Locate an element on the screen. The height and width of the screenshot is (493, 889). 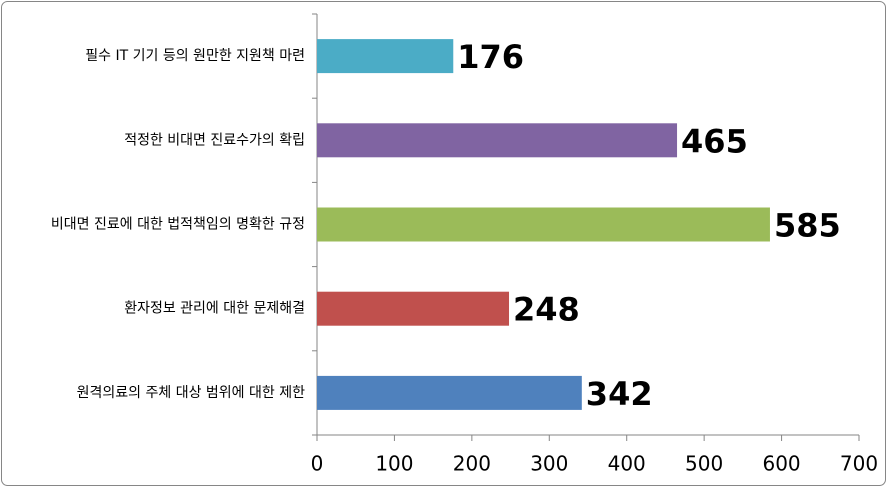
value-label: 176 is located at coordinates (490, 57).